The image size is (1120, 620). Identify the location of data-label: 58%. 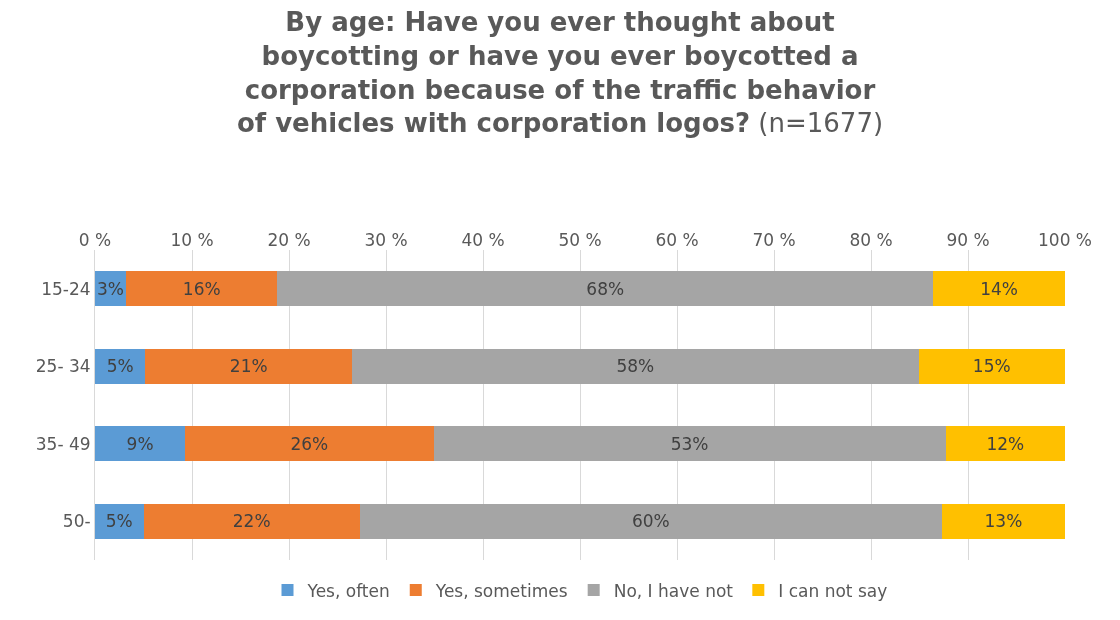
(635, 366).